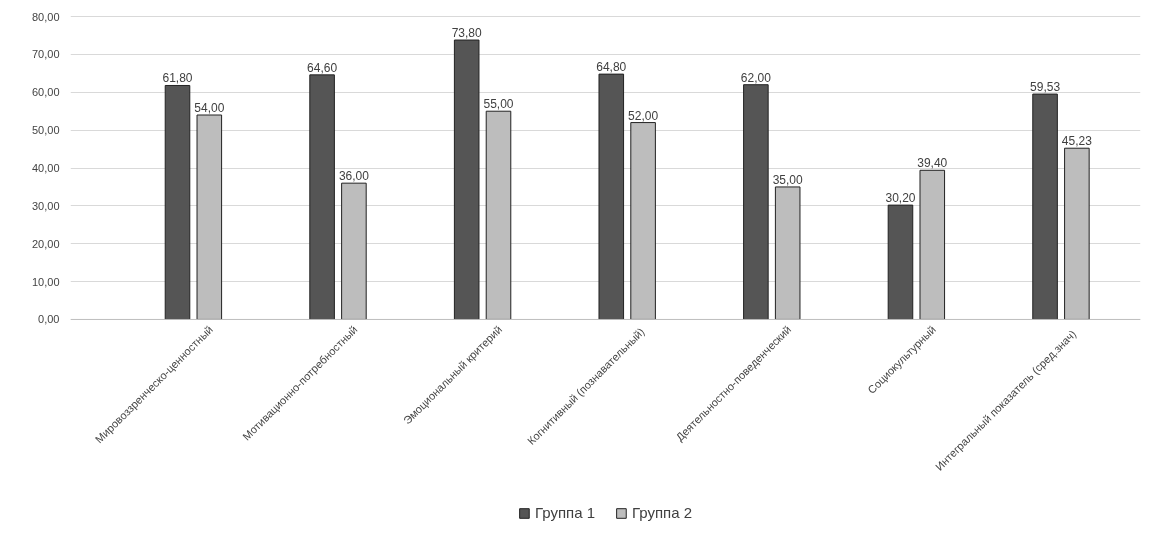 This screenshot has width=1174, height=546. I want to click on y-tick-label: 40,00, so click(45, 168).